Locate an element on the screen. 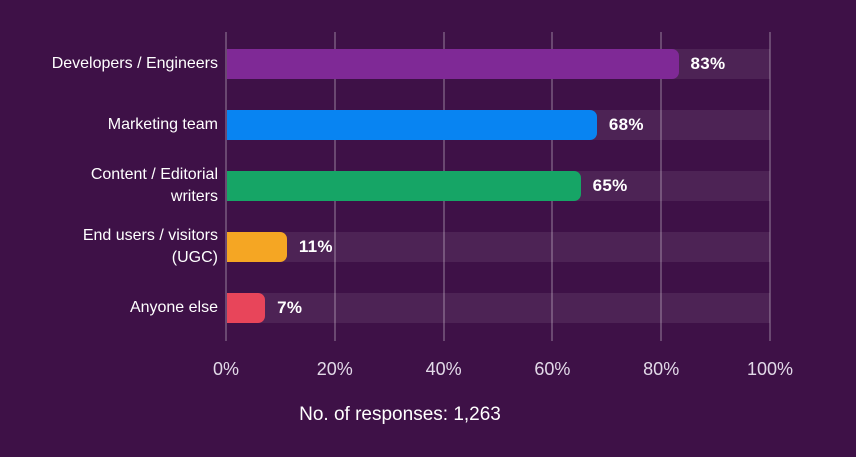  category-label: End users / visitors (UGC) is located at coordinates (150, 246).